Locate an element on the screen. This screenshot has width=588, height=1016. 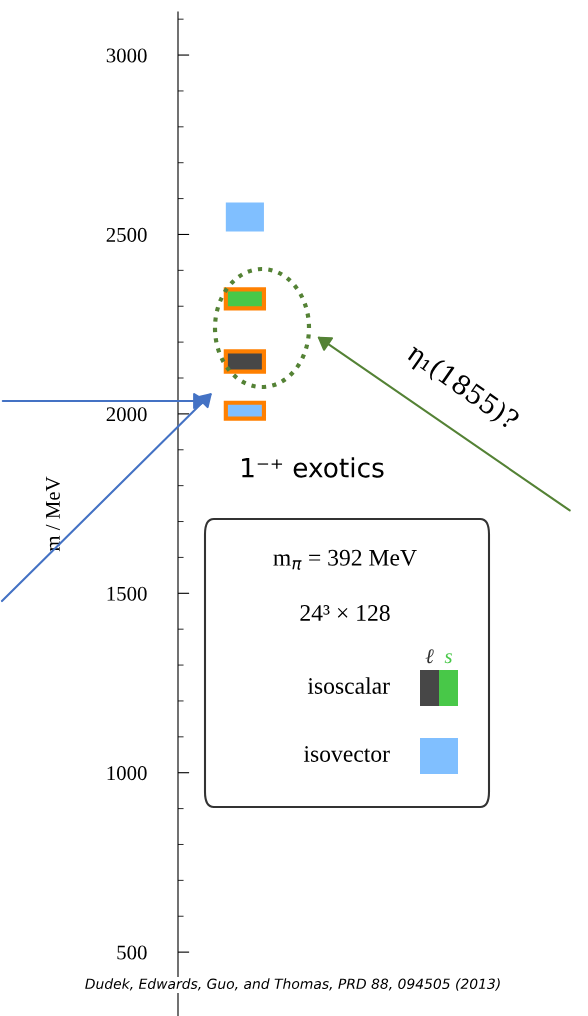
y-tick-label: 2500 is located at coordinates (126, 234).